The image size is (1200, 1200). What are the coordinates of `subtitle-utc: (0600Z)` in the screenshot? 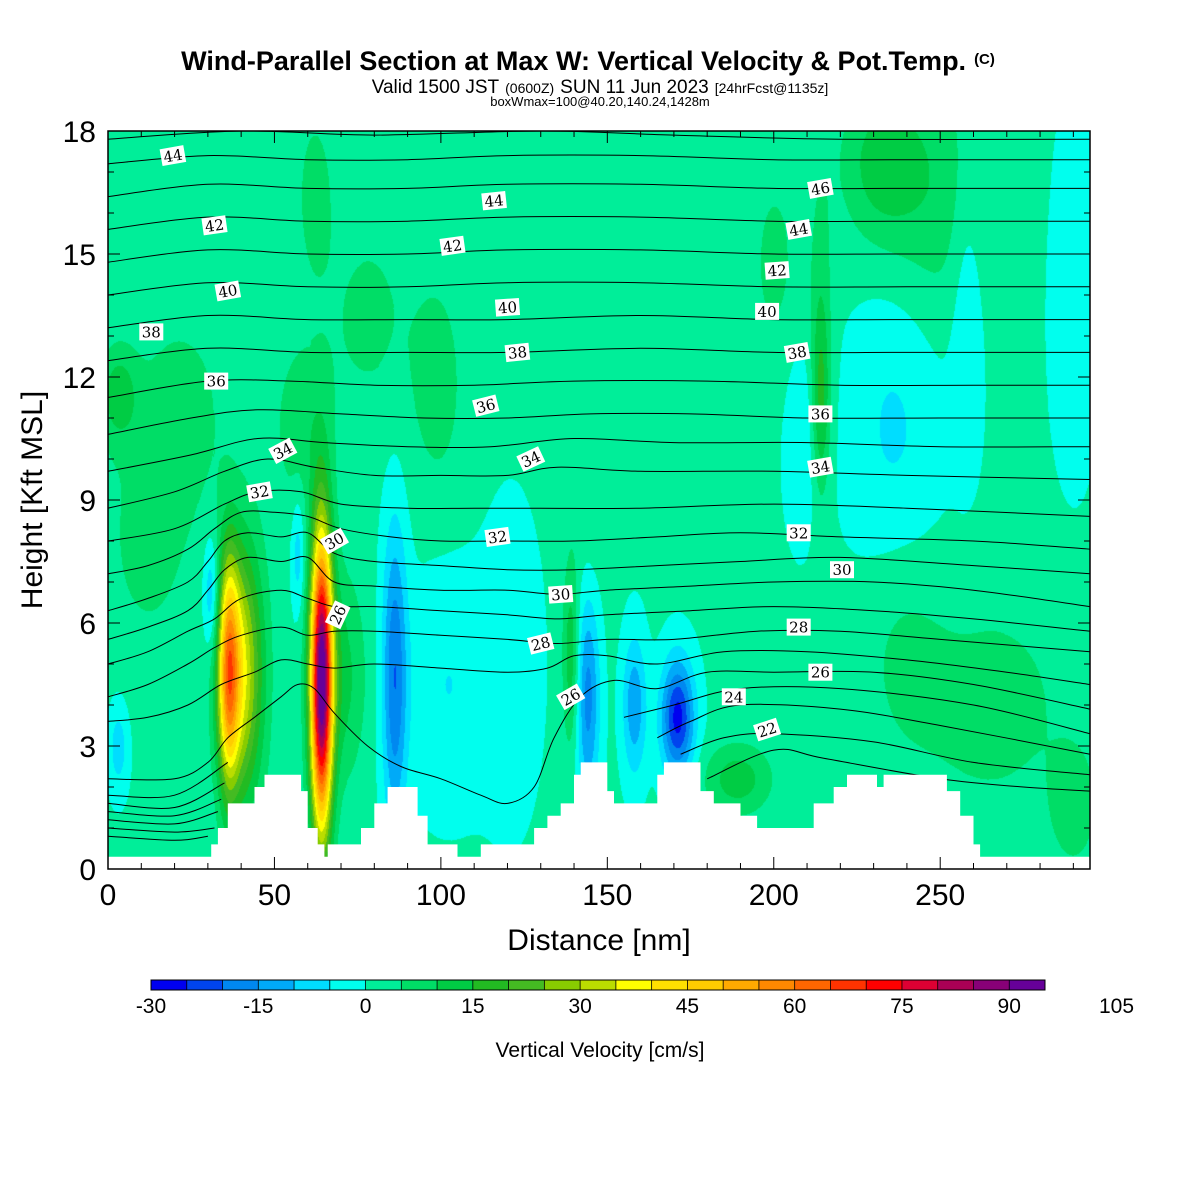 It's located at (529, 88).